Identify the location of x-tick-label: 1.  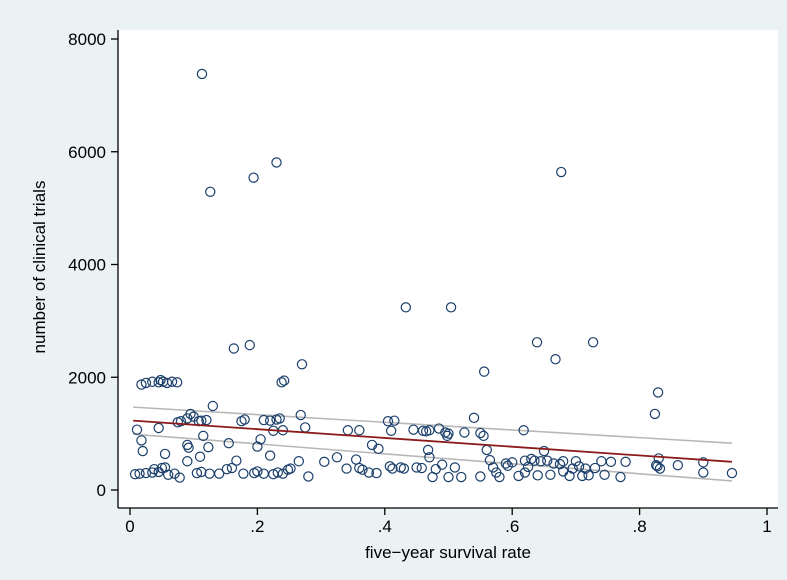
(766, 526).